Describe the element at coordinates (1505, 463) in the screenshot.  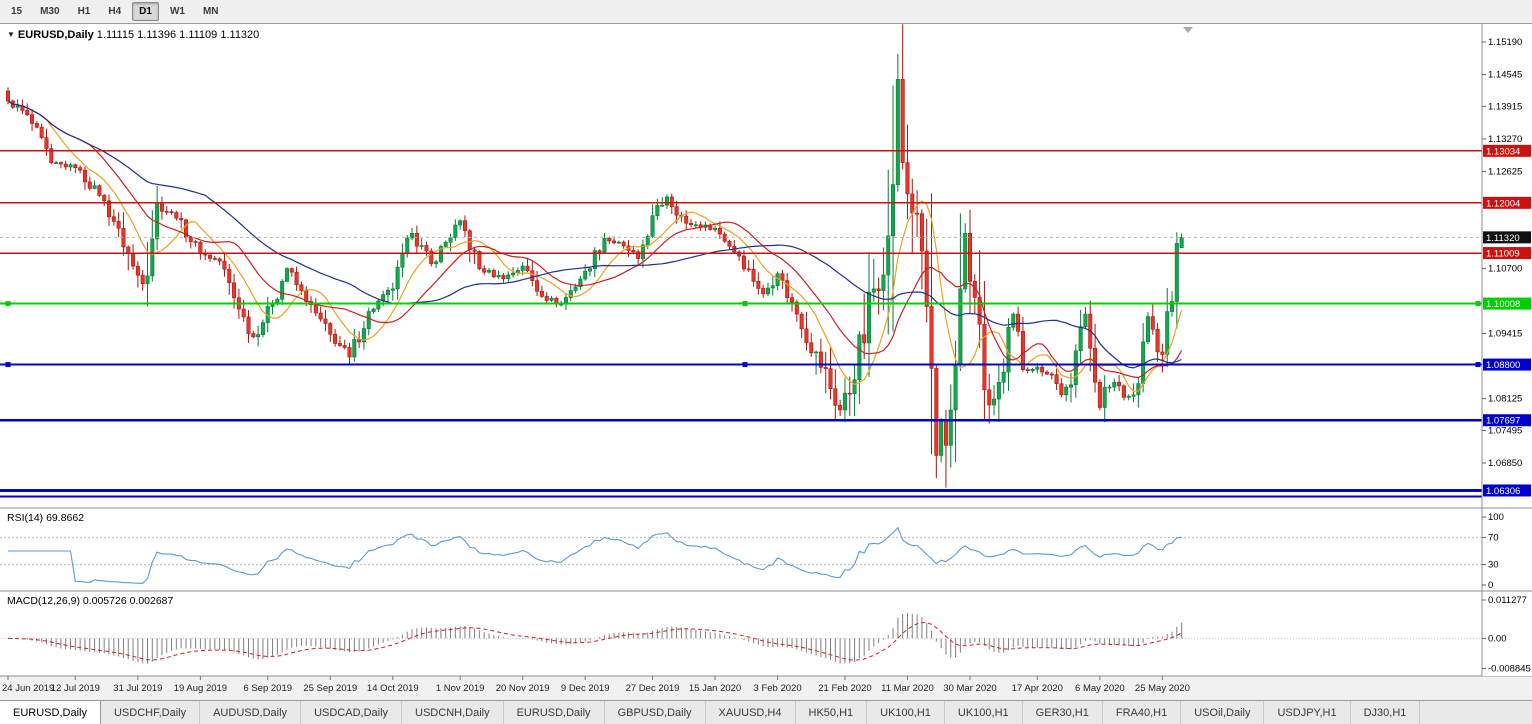
I see `price-tick-label: 1.06850` at that location.